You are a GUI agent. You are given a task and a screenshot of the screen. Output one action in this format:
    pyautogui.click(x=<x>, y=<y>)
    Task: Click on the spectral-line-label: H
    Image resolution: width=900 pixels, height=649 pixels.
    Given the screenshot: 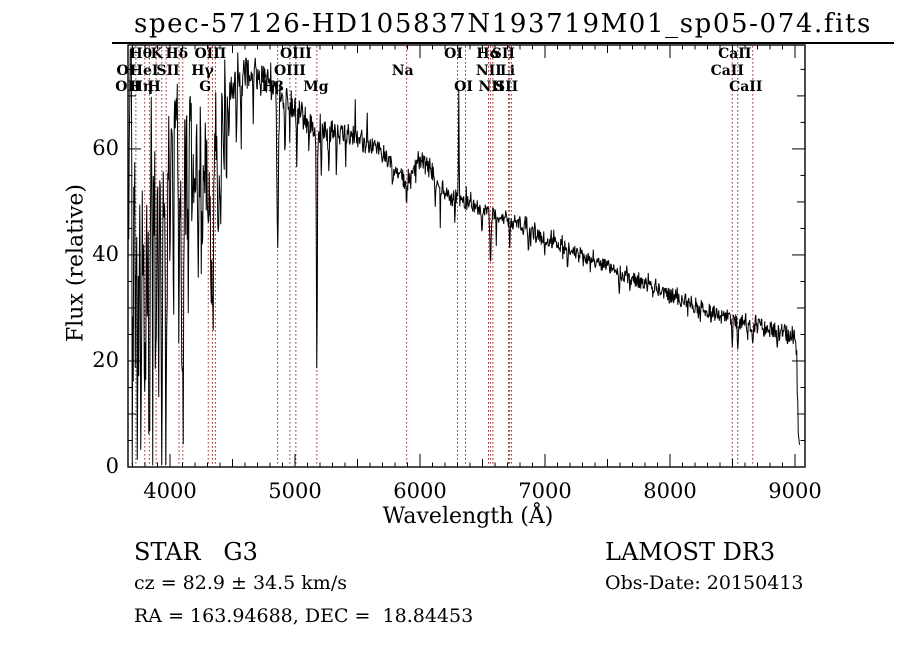 What is the action you would take?
    pyautogui.click(x=154, y=87)
    